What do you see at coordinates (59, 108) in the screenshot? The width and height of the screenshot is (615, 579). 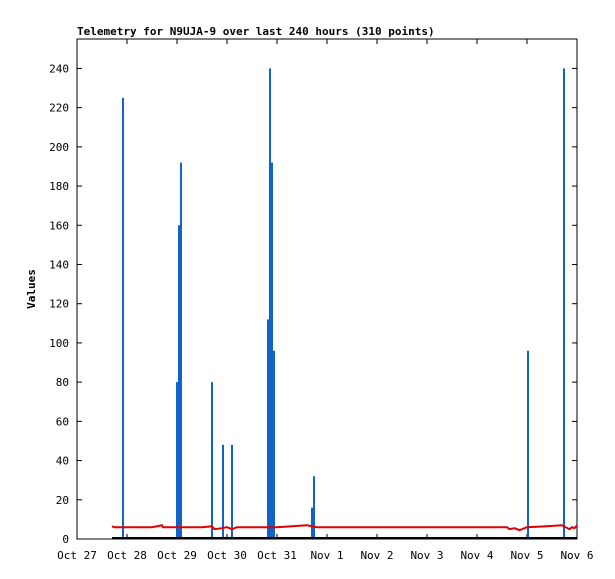 I see `y-tick-label: 220` at bounding box center [59, 108].